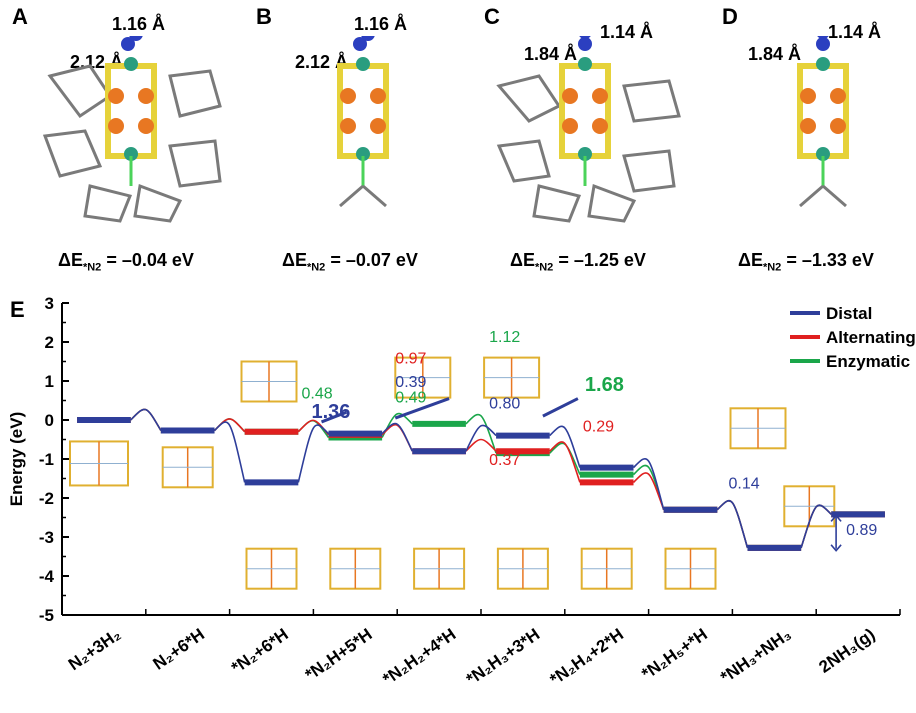 This screenshot has width=916, height=713. I want to click on energy-label-a: ΔE*N2 = –0.04 eV, so click(126, 262).